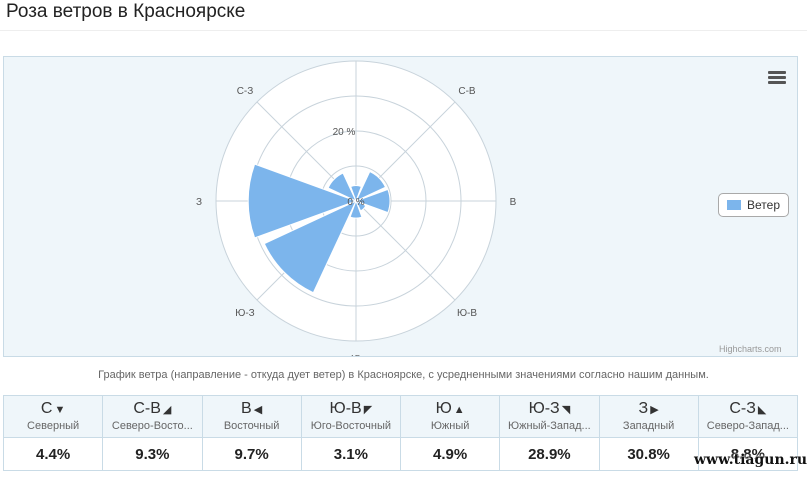 This screenshot has width=807, height=479. What do you see at coordinates (467, 91) in the screenshot?
I see `direction-label: С-В` at bounding box center [467, 91].